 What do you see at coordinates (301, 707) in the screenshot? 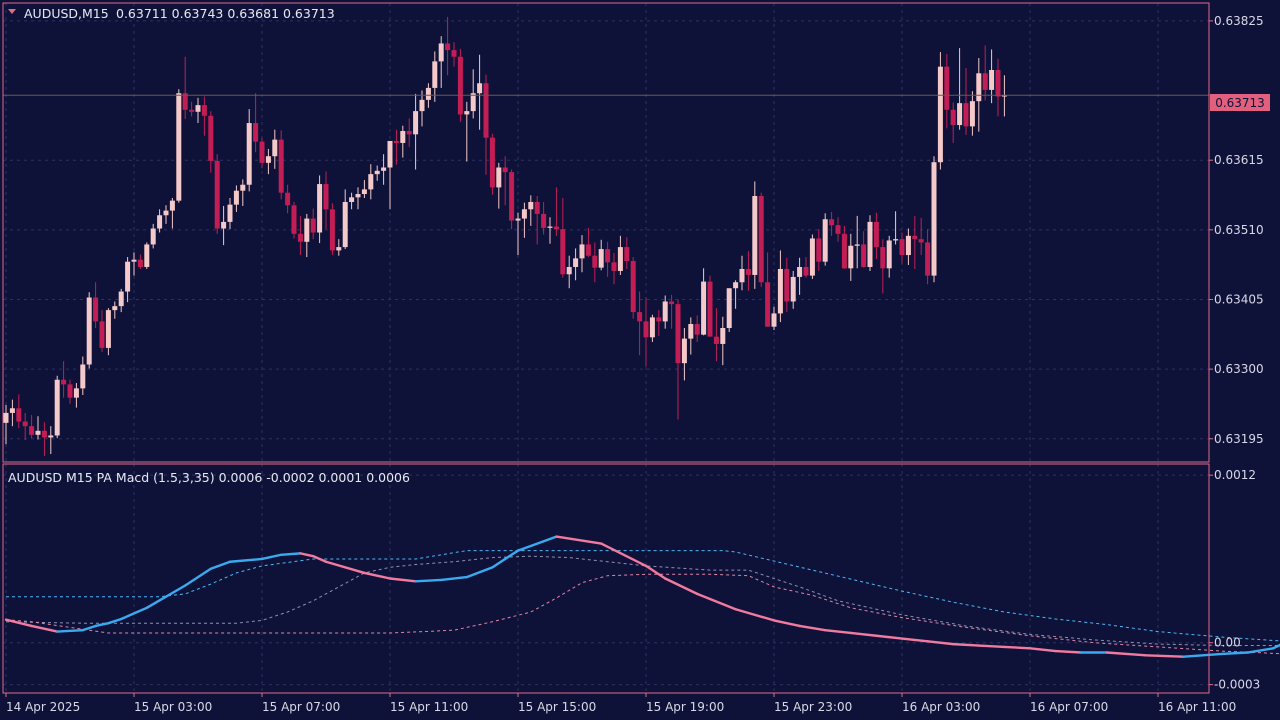
I see `time-tick-label: 15 Apr 07:00` at bounding box center [301, 707].